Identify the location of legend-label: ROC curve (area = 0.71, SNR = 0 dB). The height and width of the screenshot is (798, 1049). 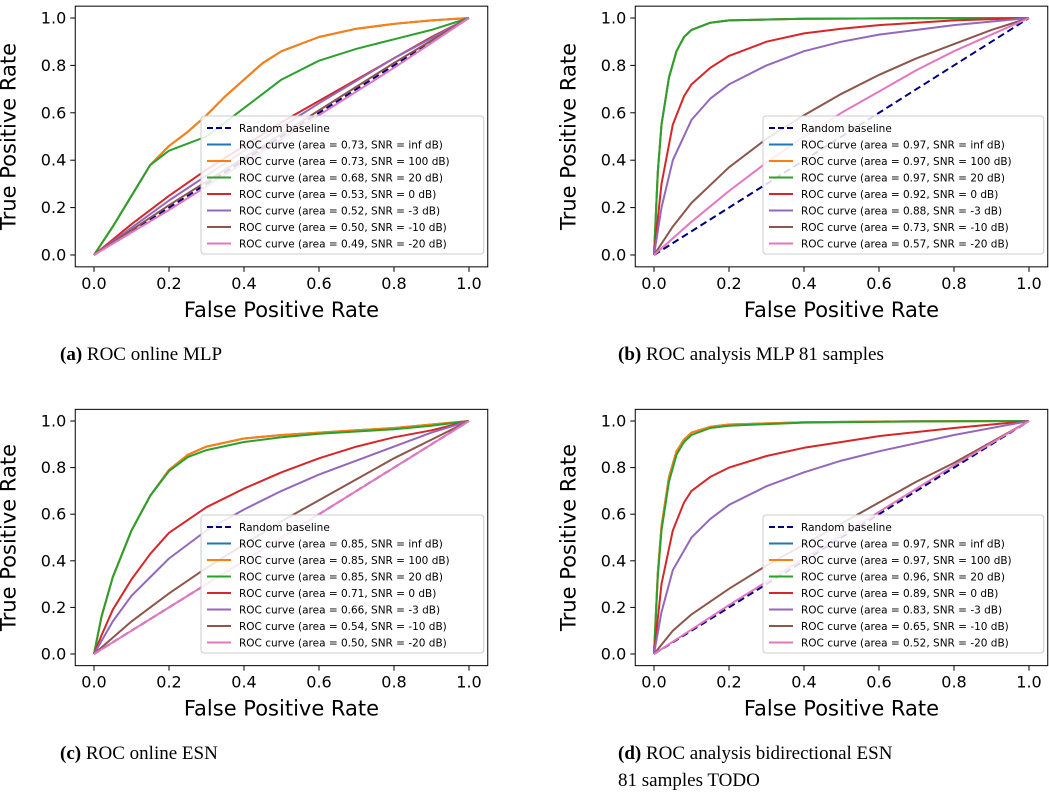
(337, 594).